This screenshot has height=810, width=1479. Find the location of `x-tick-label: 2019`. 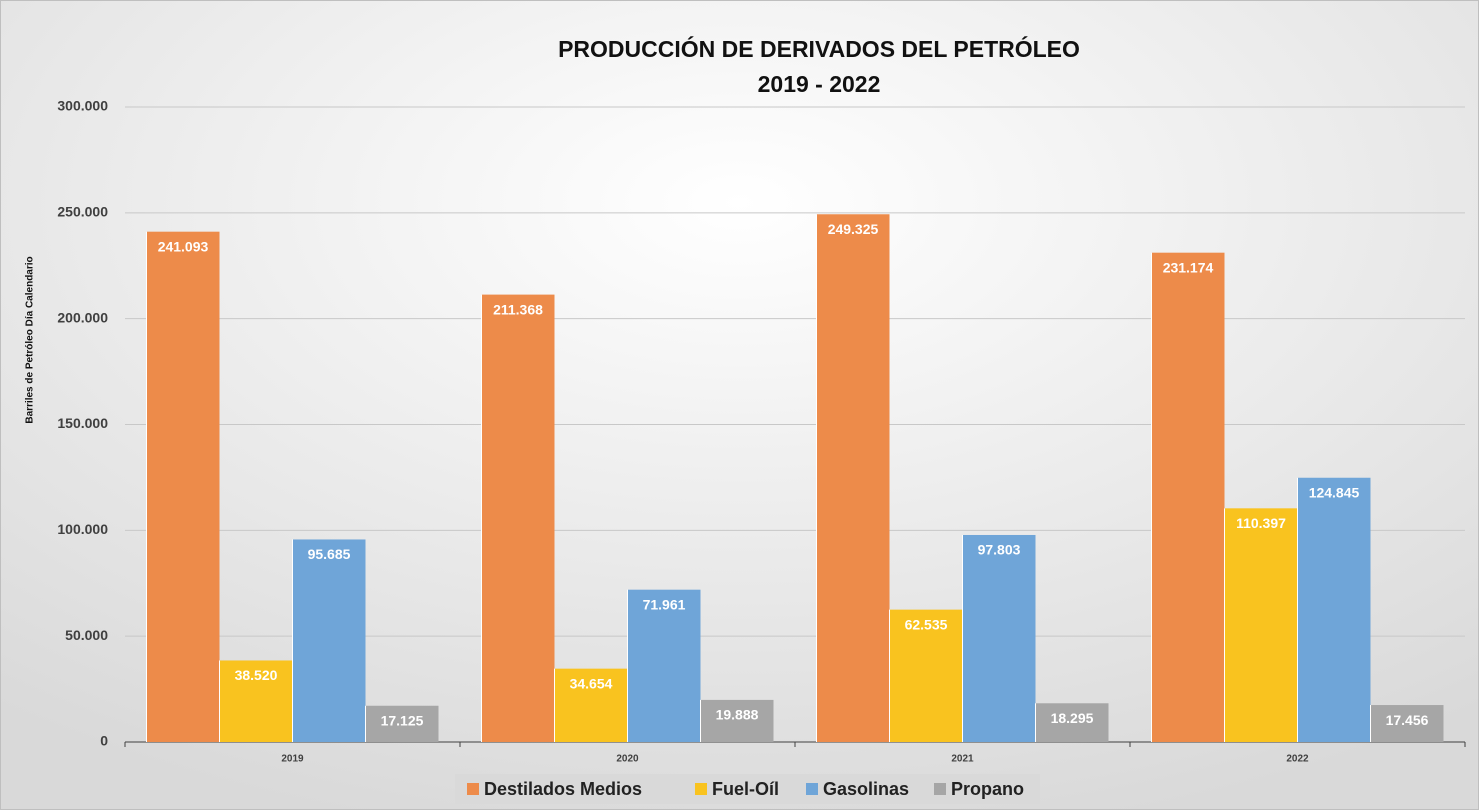

x-tick-label: 2019 is located at coordinates (292, 759).